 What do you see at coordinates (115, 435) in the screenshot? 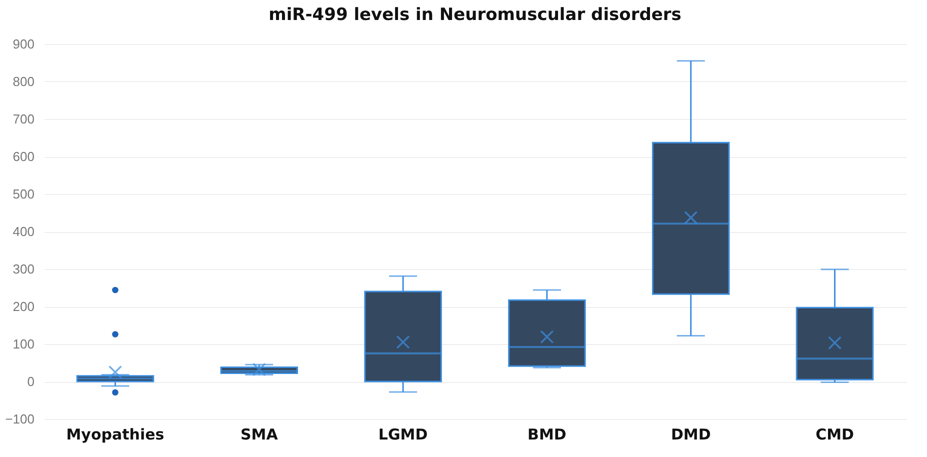
I see `x-tick-label: Myopathies` at bounding box center [115, 435].